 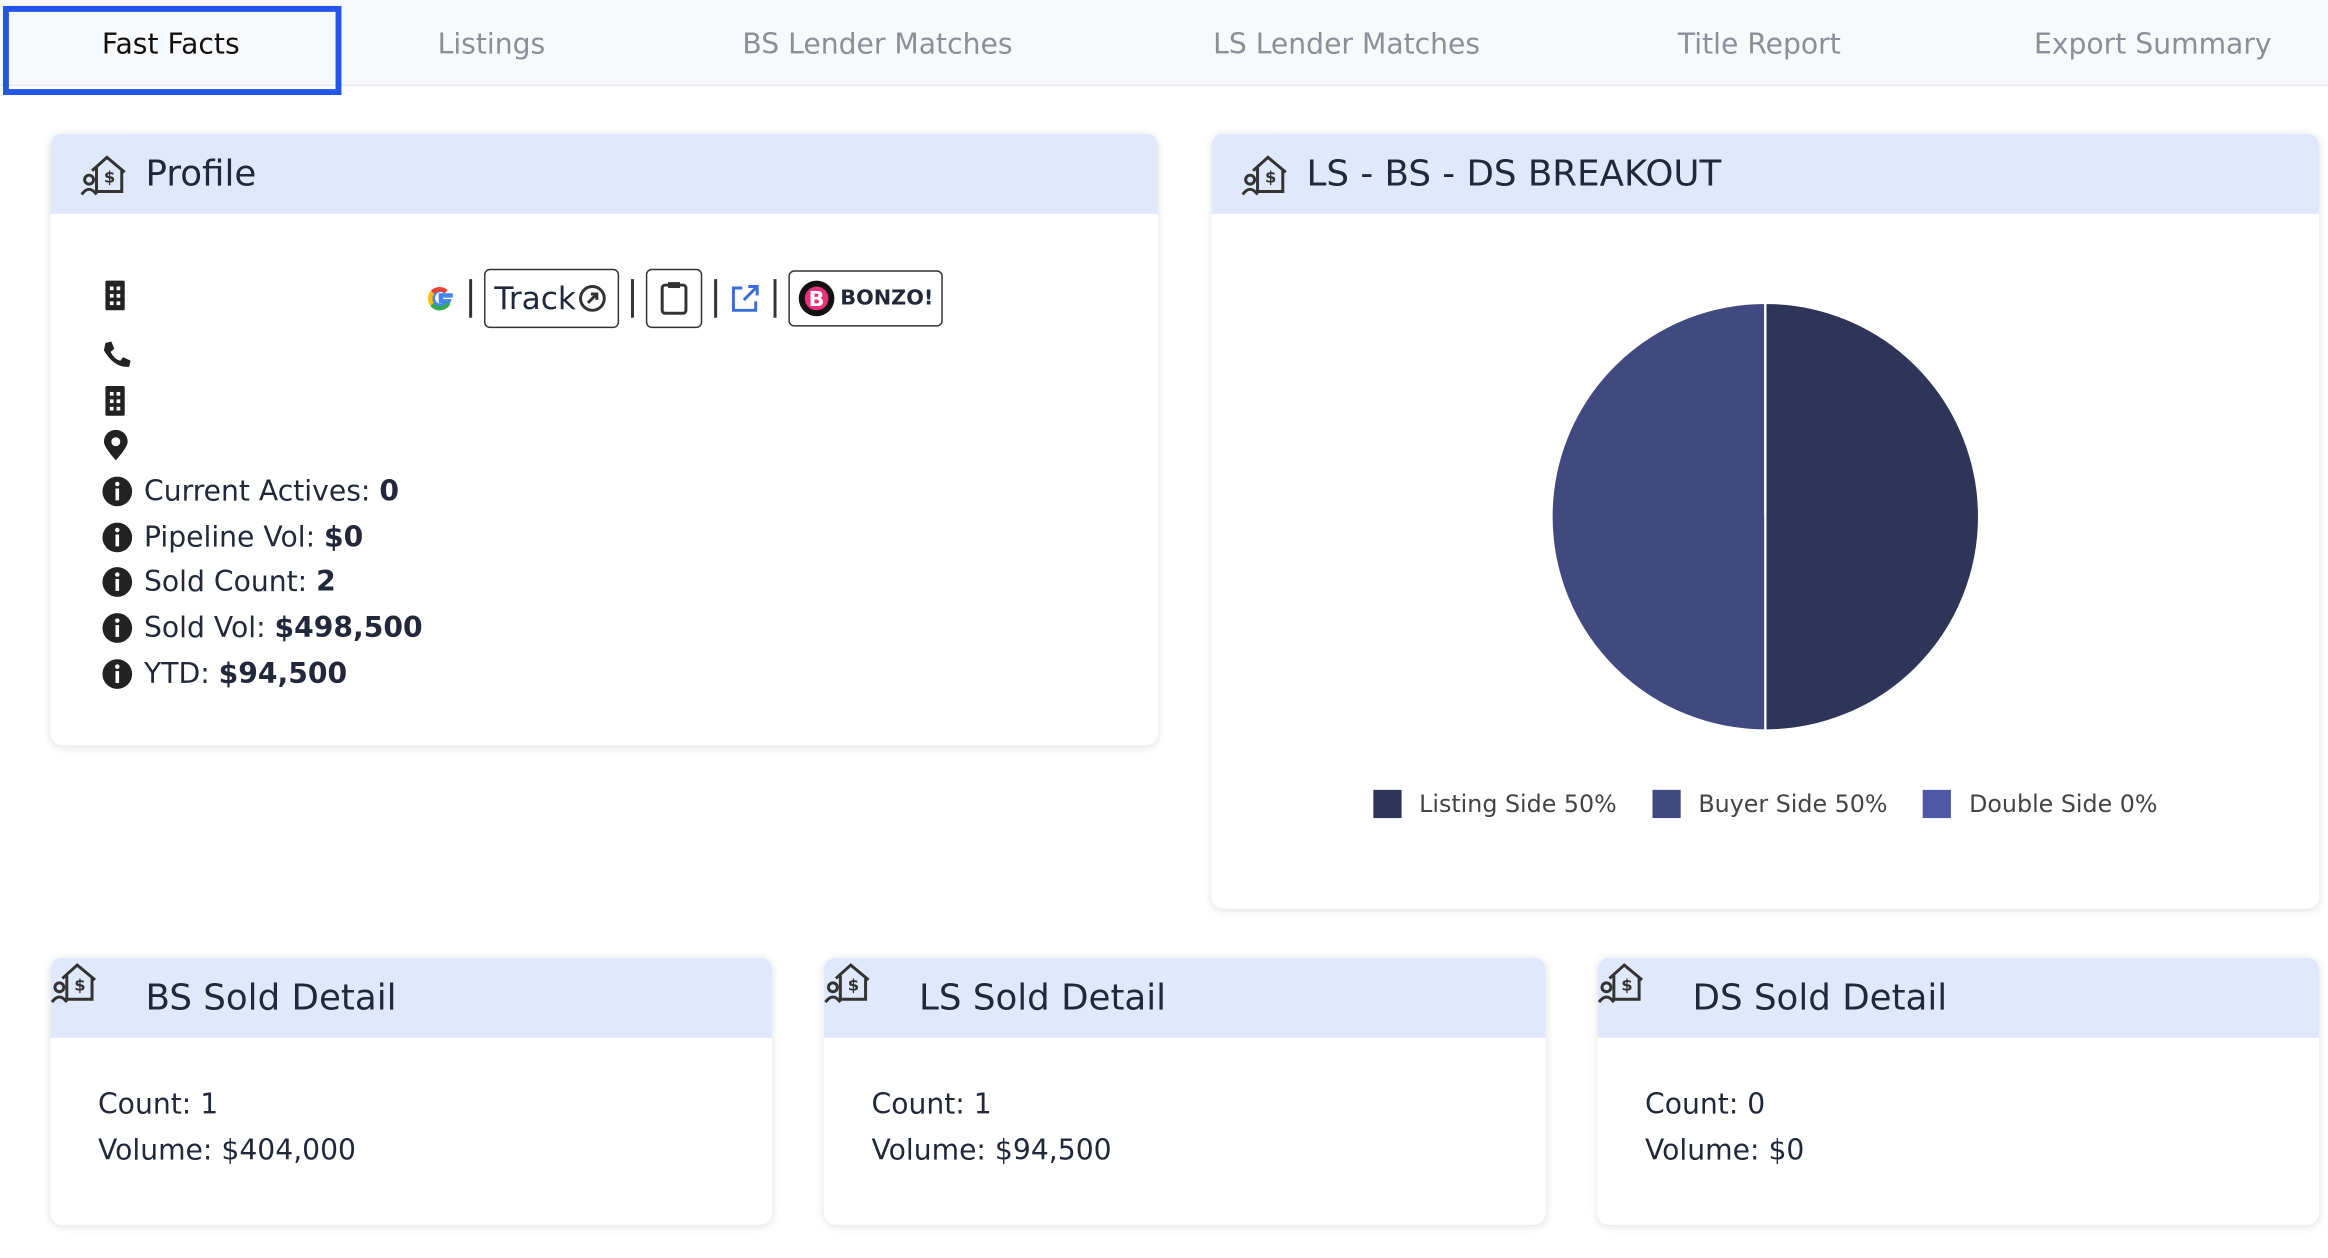 What do you see at coordinates (1763, 804) in the screenshot?
I see `legend-label: Buyer Side` at bounding box center [1763, 804].